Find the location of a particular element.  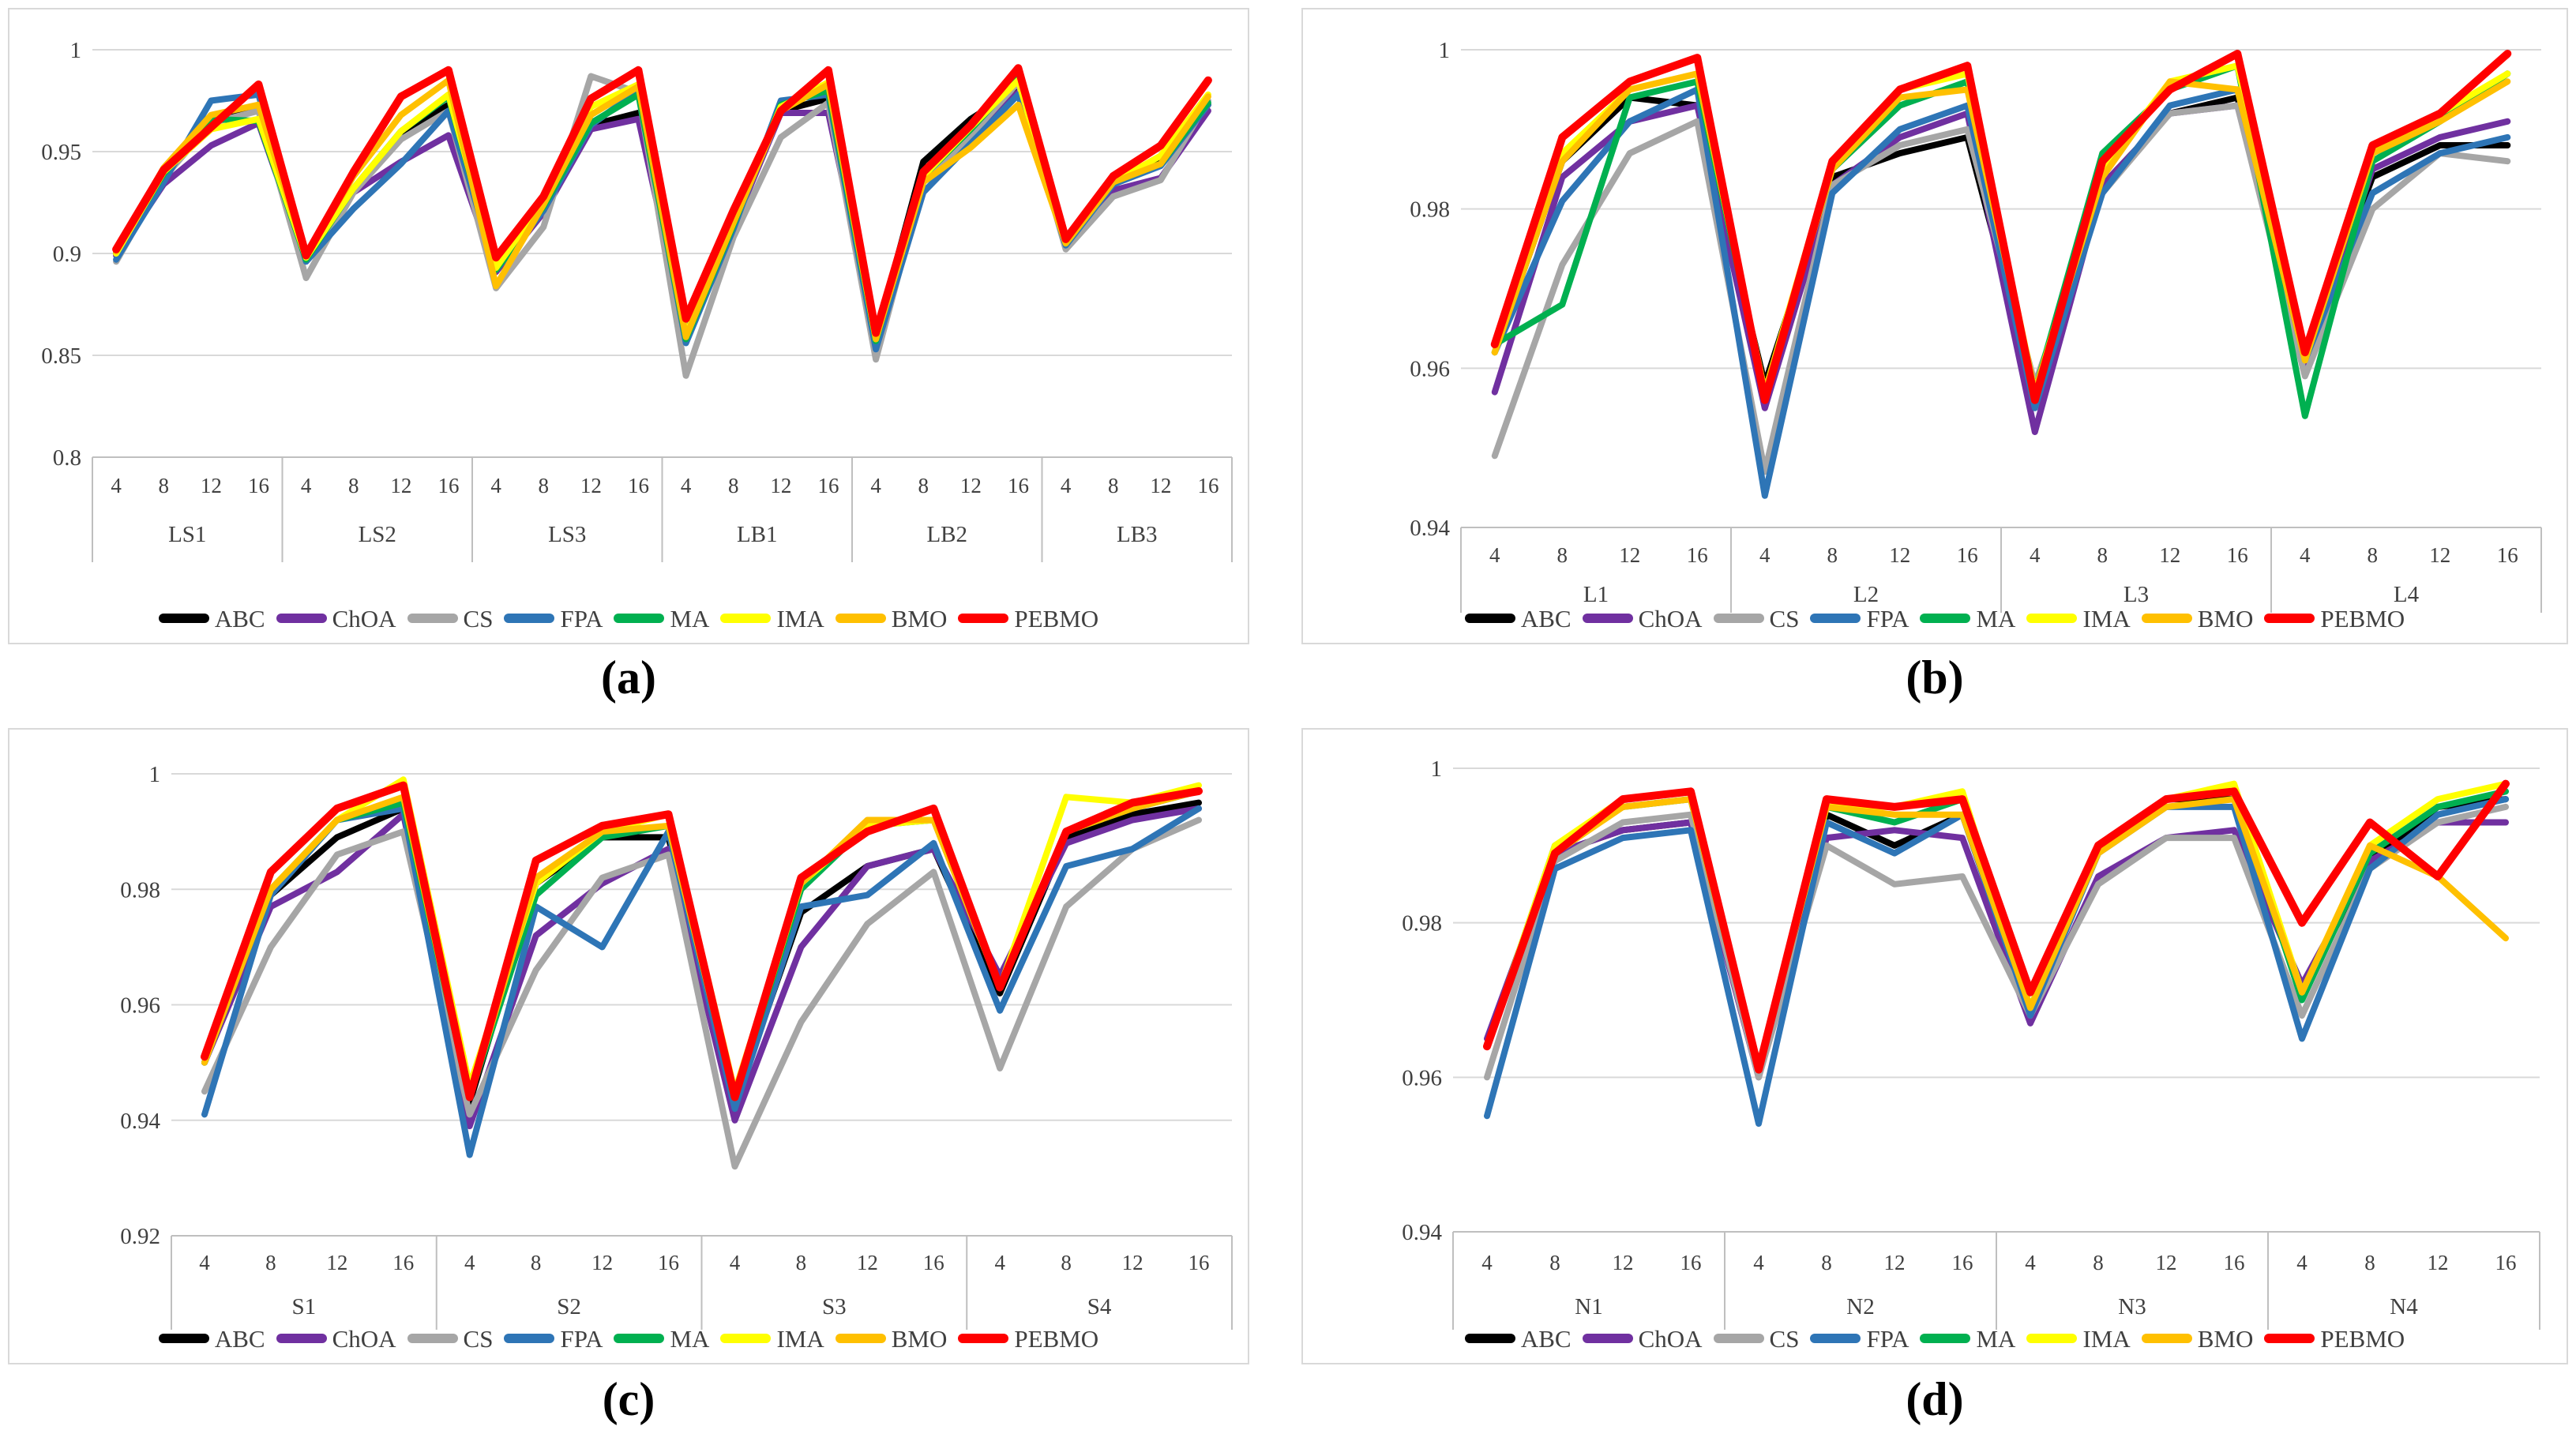

group-label: LB2 is located at coordinates (946, 534).